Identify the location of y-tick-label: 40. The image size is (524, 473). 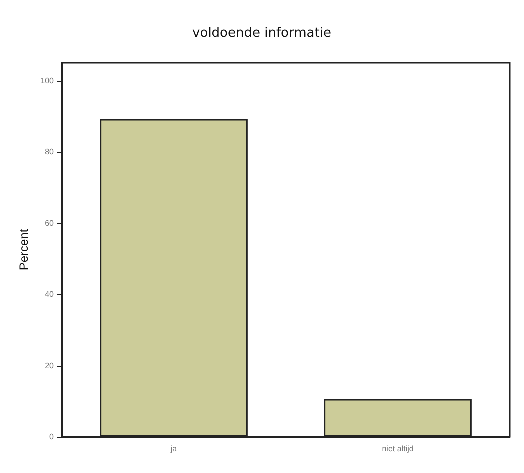
(50, 295).